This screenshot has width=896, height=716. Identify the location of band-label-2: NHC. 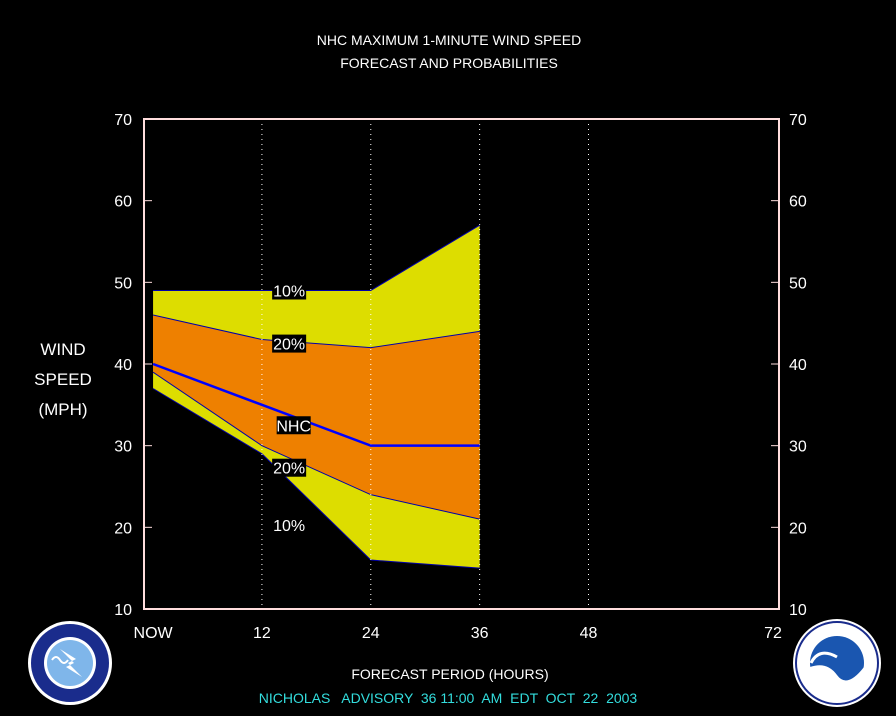
(293, 426).